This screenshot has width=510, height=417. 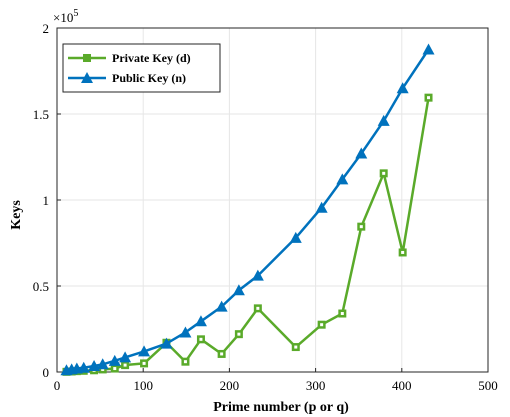 I want to click on y-multiplier-exponent: 5, so click(x=75, y=13).